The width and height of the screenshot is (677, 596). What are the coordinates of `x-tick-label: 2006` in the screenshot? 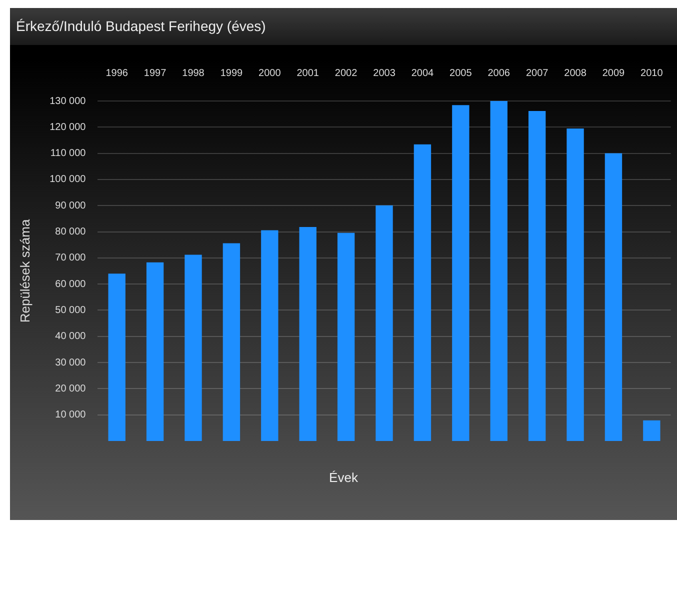 It's located at (499, 73).